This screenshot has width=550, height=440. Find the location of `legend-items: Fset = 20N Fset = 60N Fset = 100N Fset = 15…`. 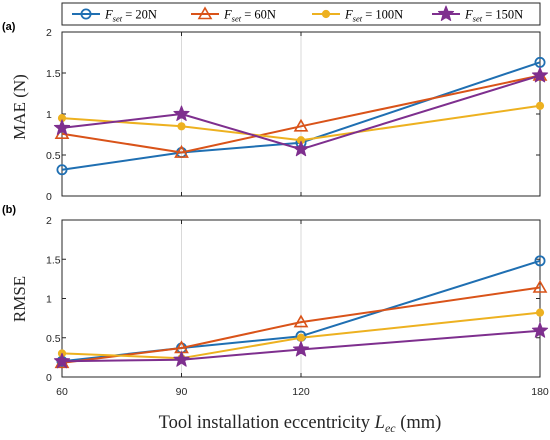

legend-items: Fset = 20N Fset = 60N Fset = 100N Fset = 15… is located at coordinates (297, 14).